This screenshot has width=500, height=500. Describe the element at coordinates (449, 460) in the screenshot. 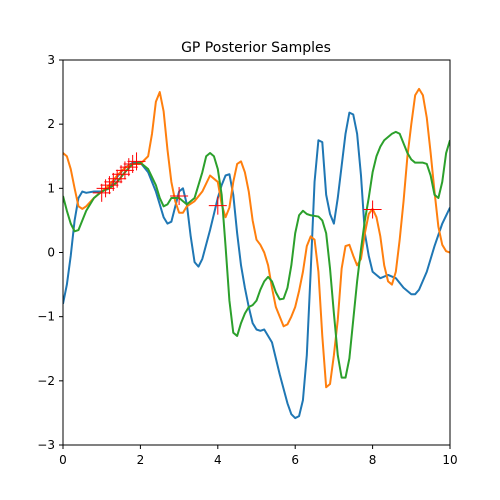

I see `x-tick-label: 10` at that location.